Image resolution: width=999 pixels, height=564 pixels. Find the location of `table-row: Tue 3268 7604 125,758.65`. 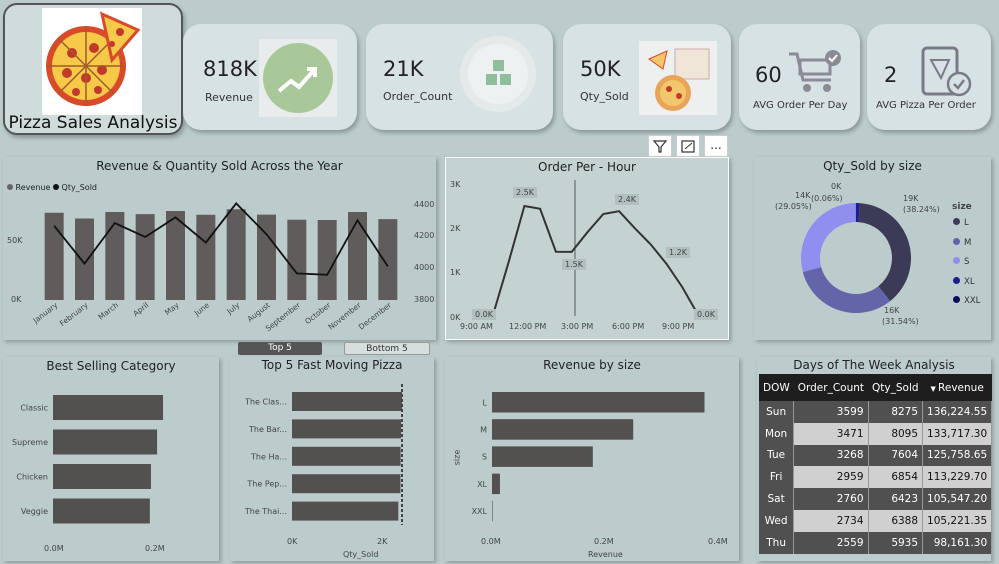

table-row: Tue 3268 7604 125,758.65 is located at coordinates (875, 456).